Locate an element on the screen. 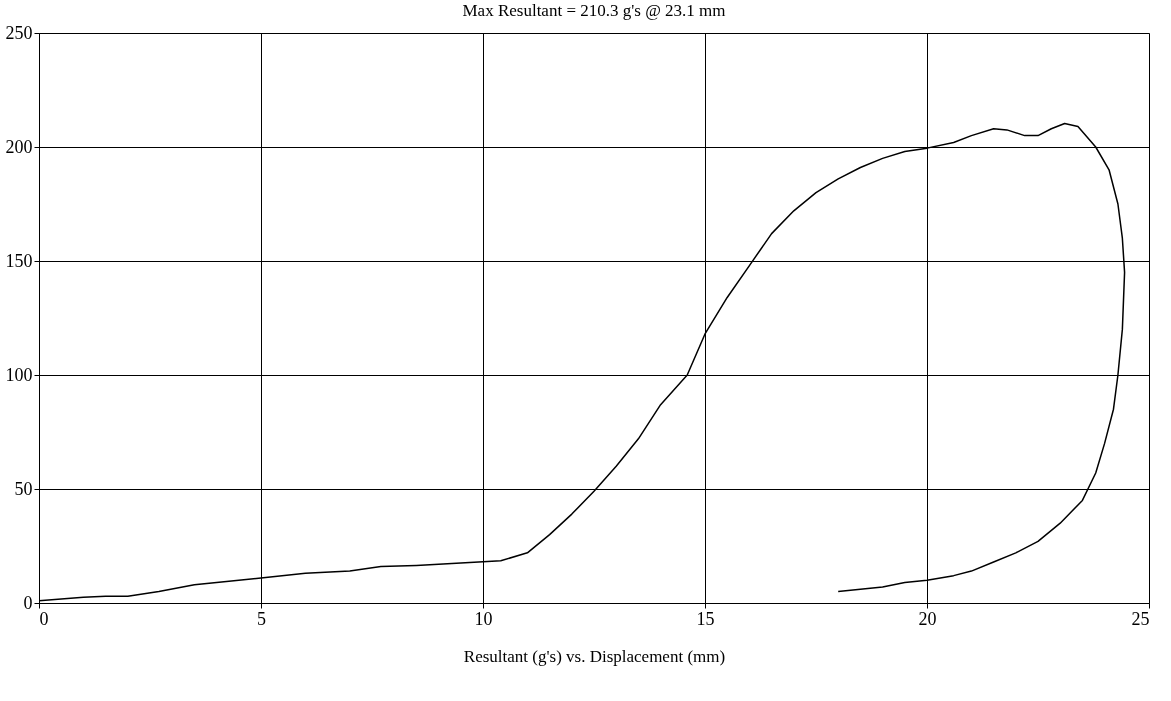 The width and height of the screenshot is (1171, 701). x-tick-label: 0 is located at coordinates (44, 618).